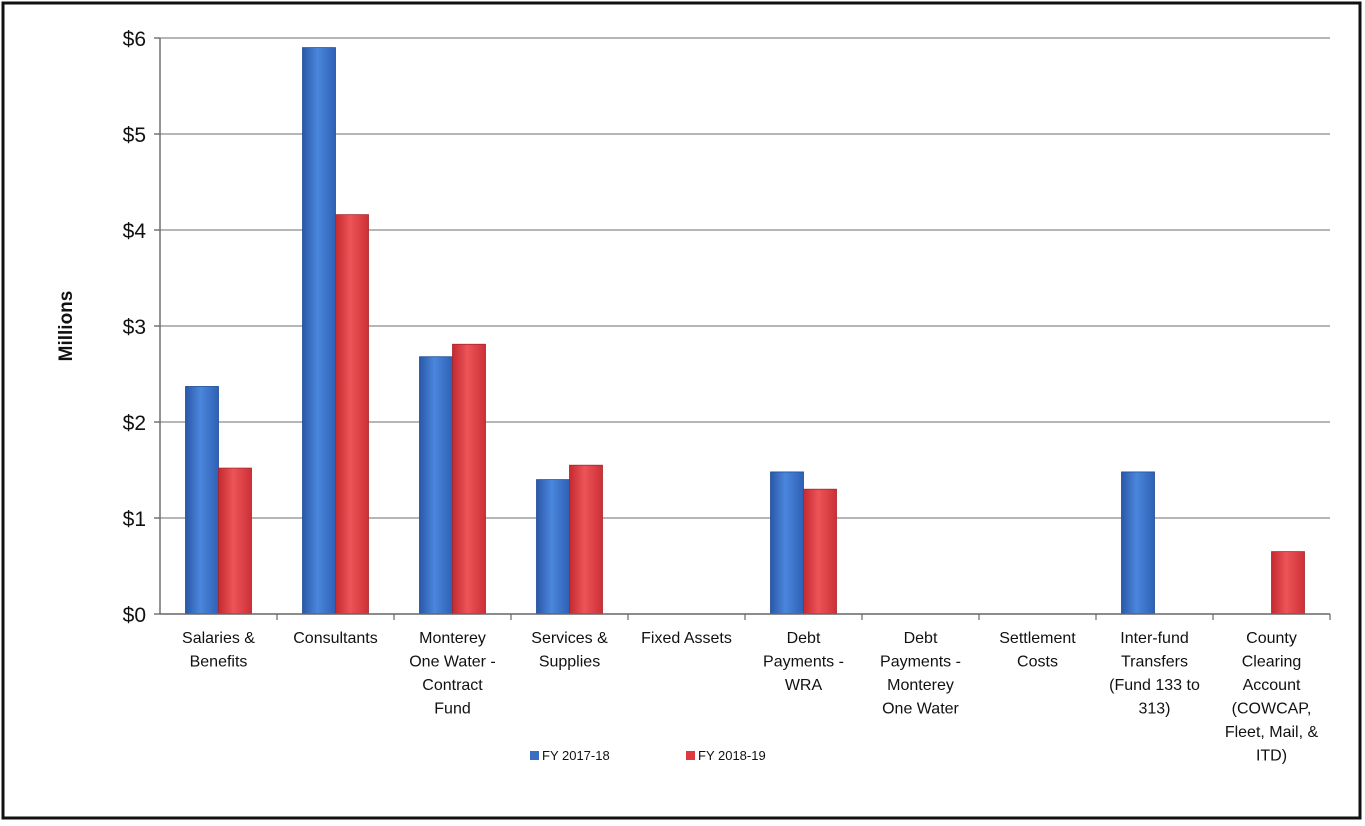  What do you see at coordinates (1037, 662) in the screenshot?
I see `x-tick-label-line: Costs` at bounding box center [1037, 662].